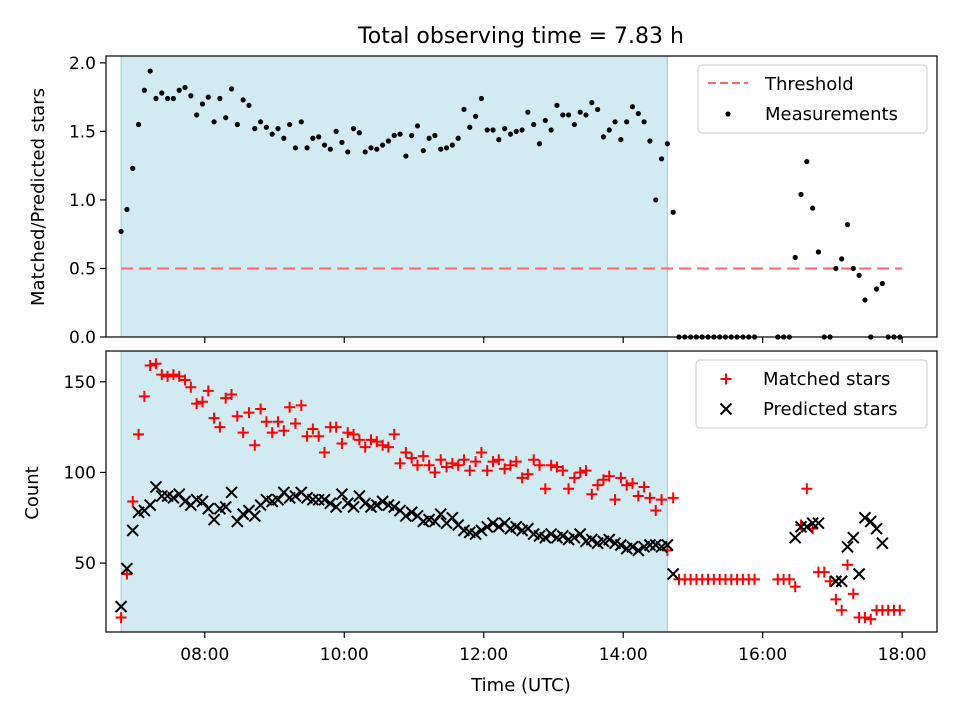 This screenshot has height=720, width=960. Describe the element at coordinates (726, 379) in the screenshot. I see `legend-matched-swatch` at that location.